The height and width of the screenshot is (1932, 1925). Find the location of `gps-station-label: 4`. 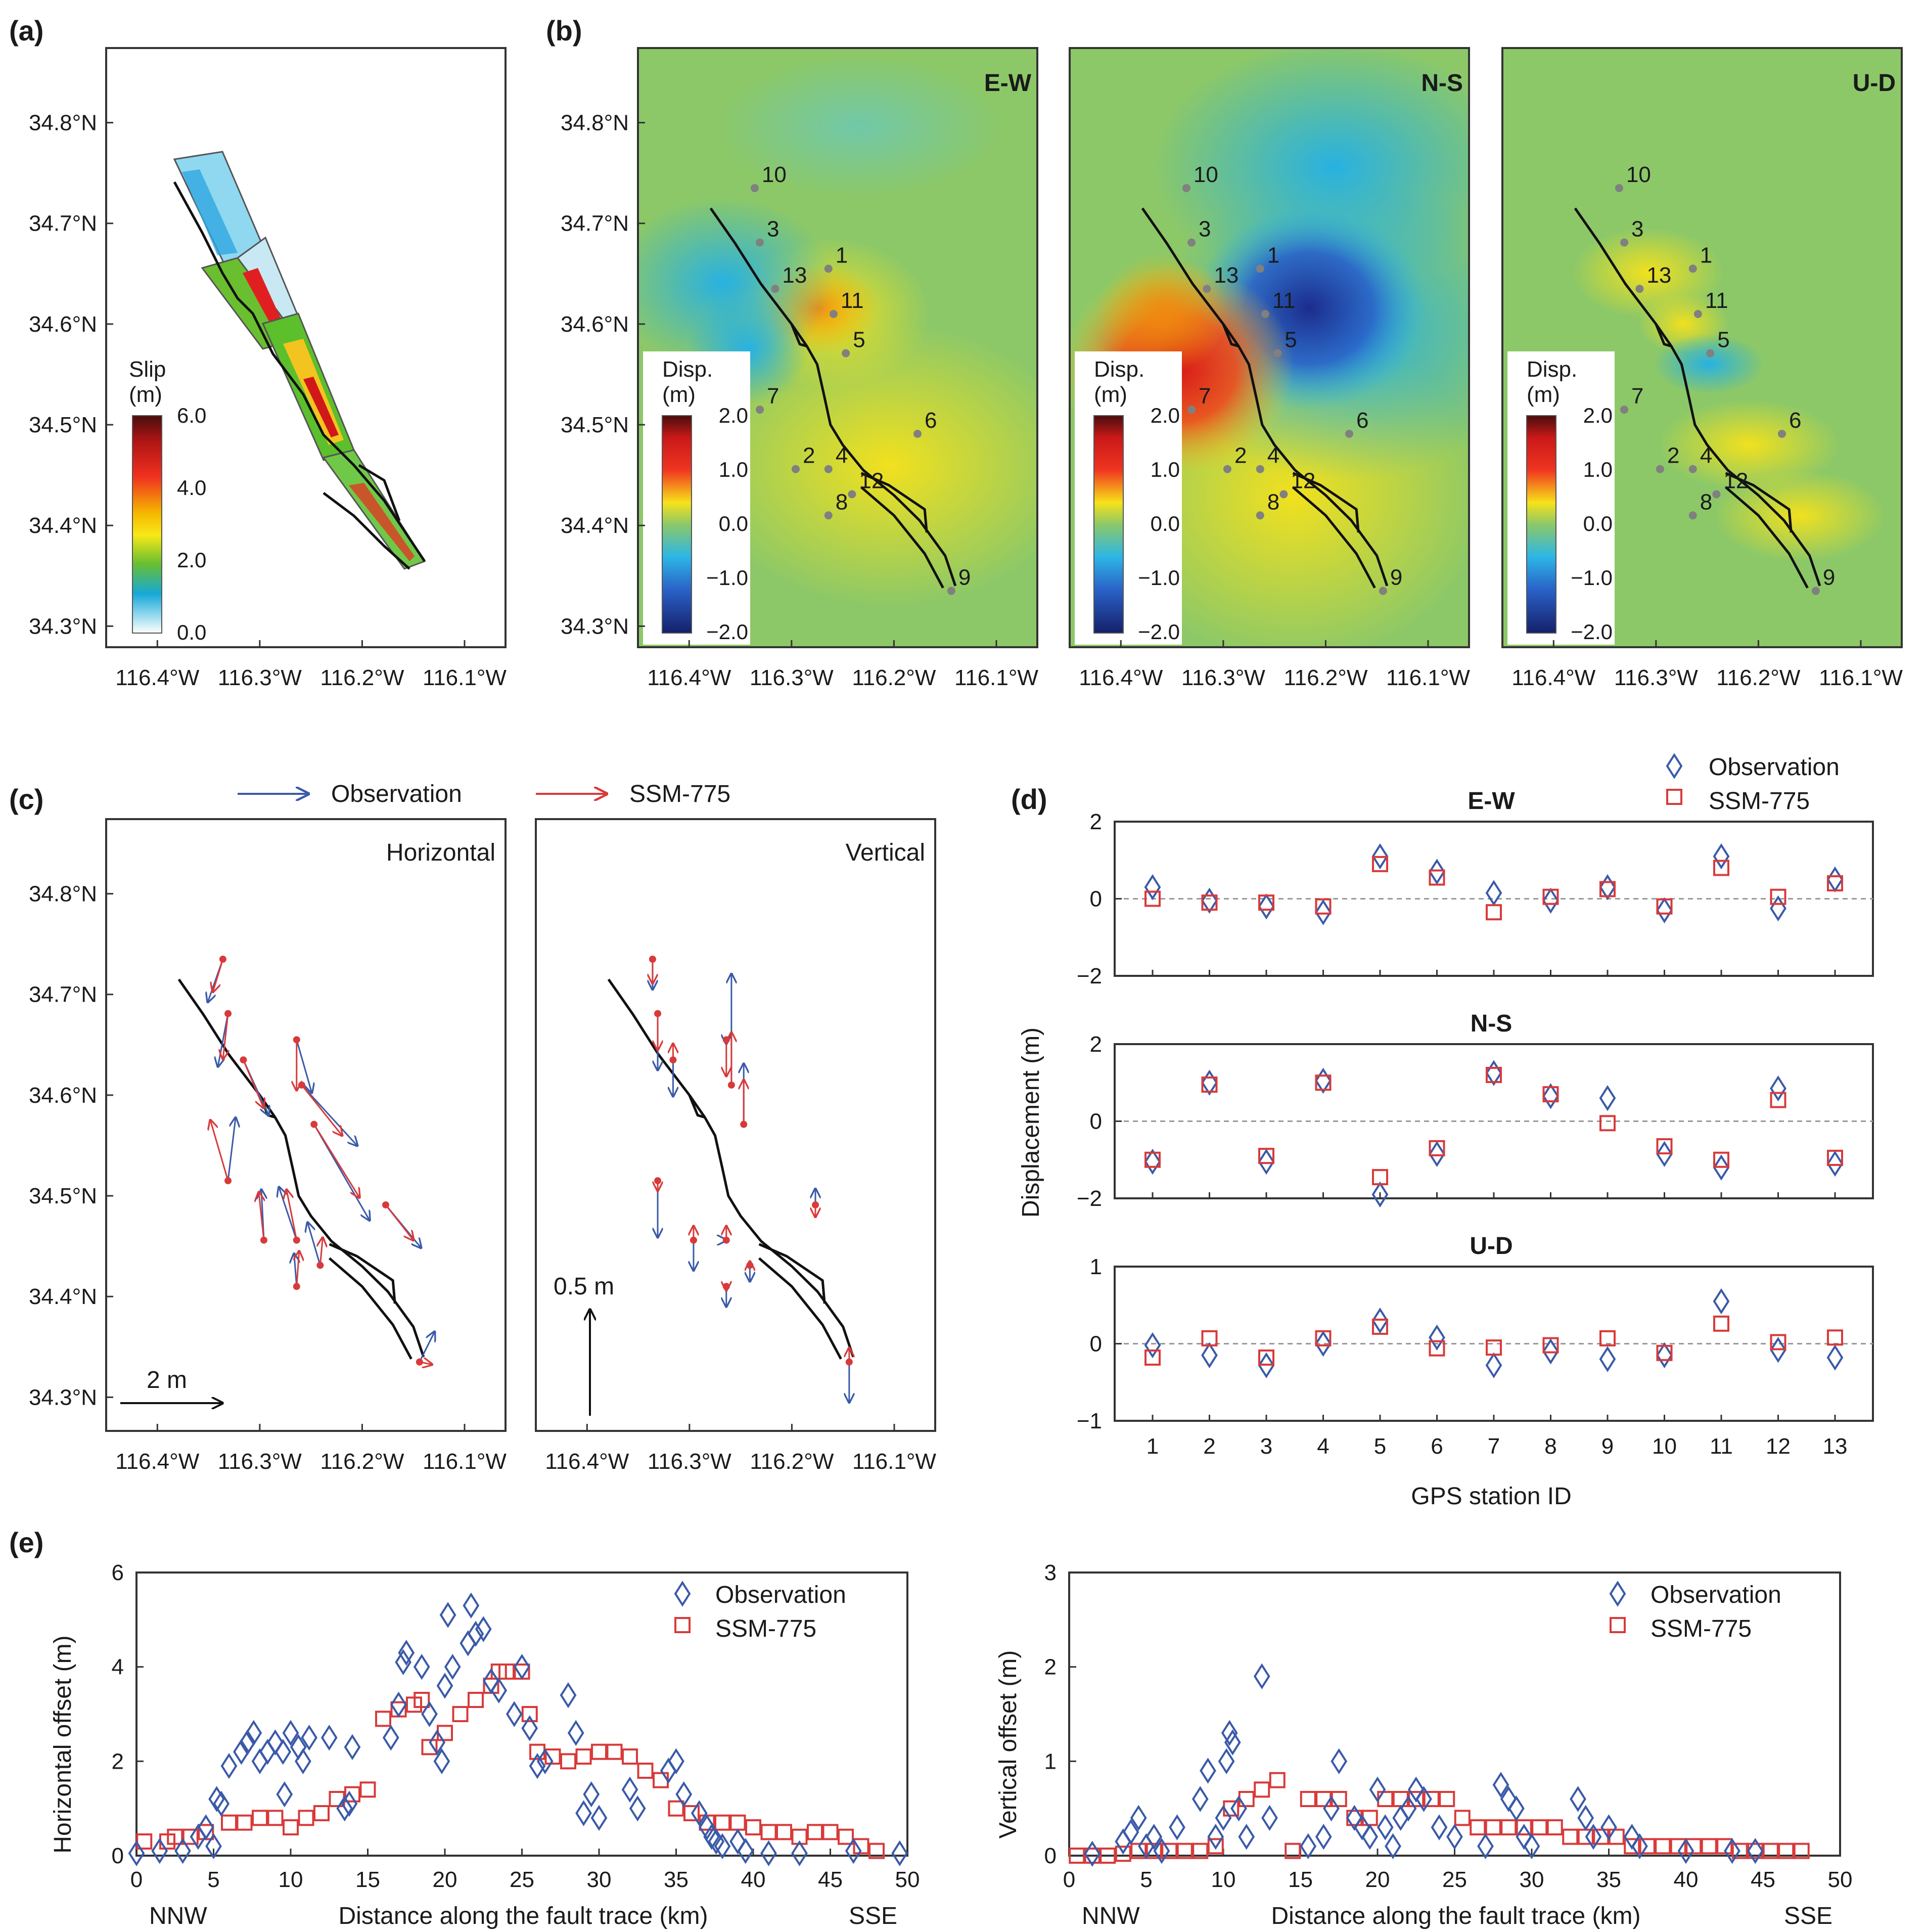

gps-station-label: 4 is located at coordinates (1706, 455).